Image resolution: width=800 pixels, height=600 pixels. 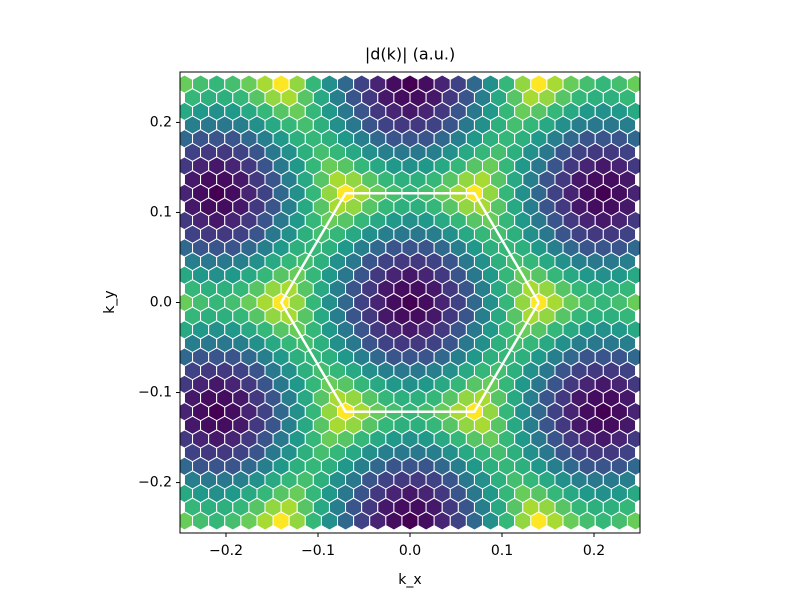 I want to click on x-tick-label: 0.0, so click(x=410, y=551).